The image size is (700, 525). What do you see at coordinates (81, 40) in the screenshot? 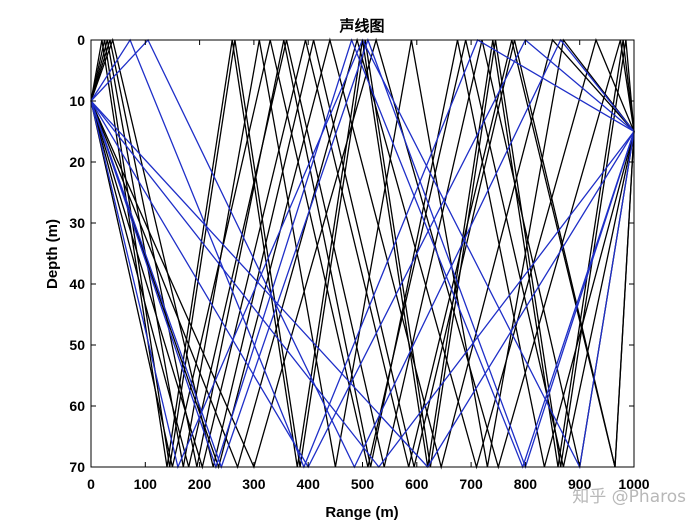
I see `y-tick-label: 0` at bounding box center [81, 40].